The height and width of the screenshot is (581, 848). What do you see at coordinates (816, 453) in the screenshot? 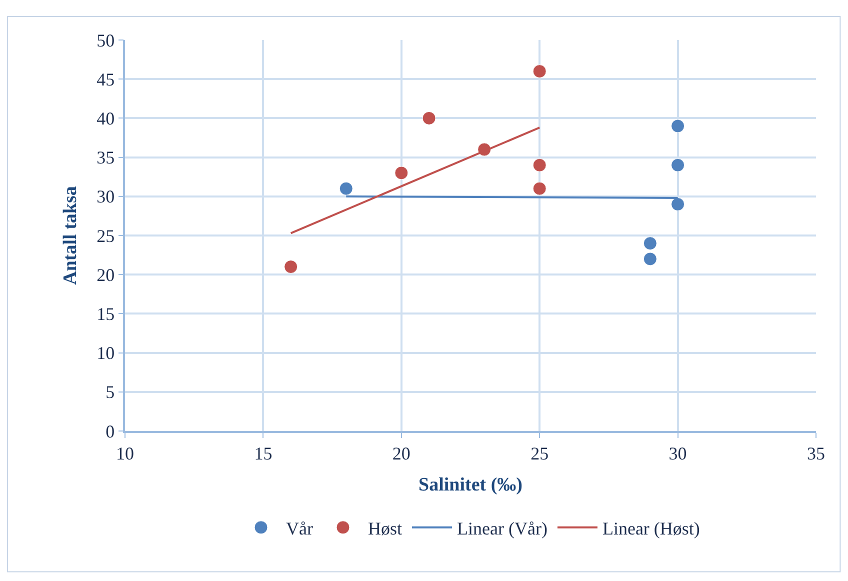
I see `x-tick-label: 35` at bounding box center [816, 453].